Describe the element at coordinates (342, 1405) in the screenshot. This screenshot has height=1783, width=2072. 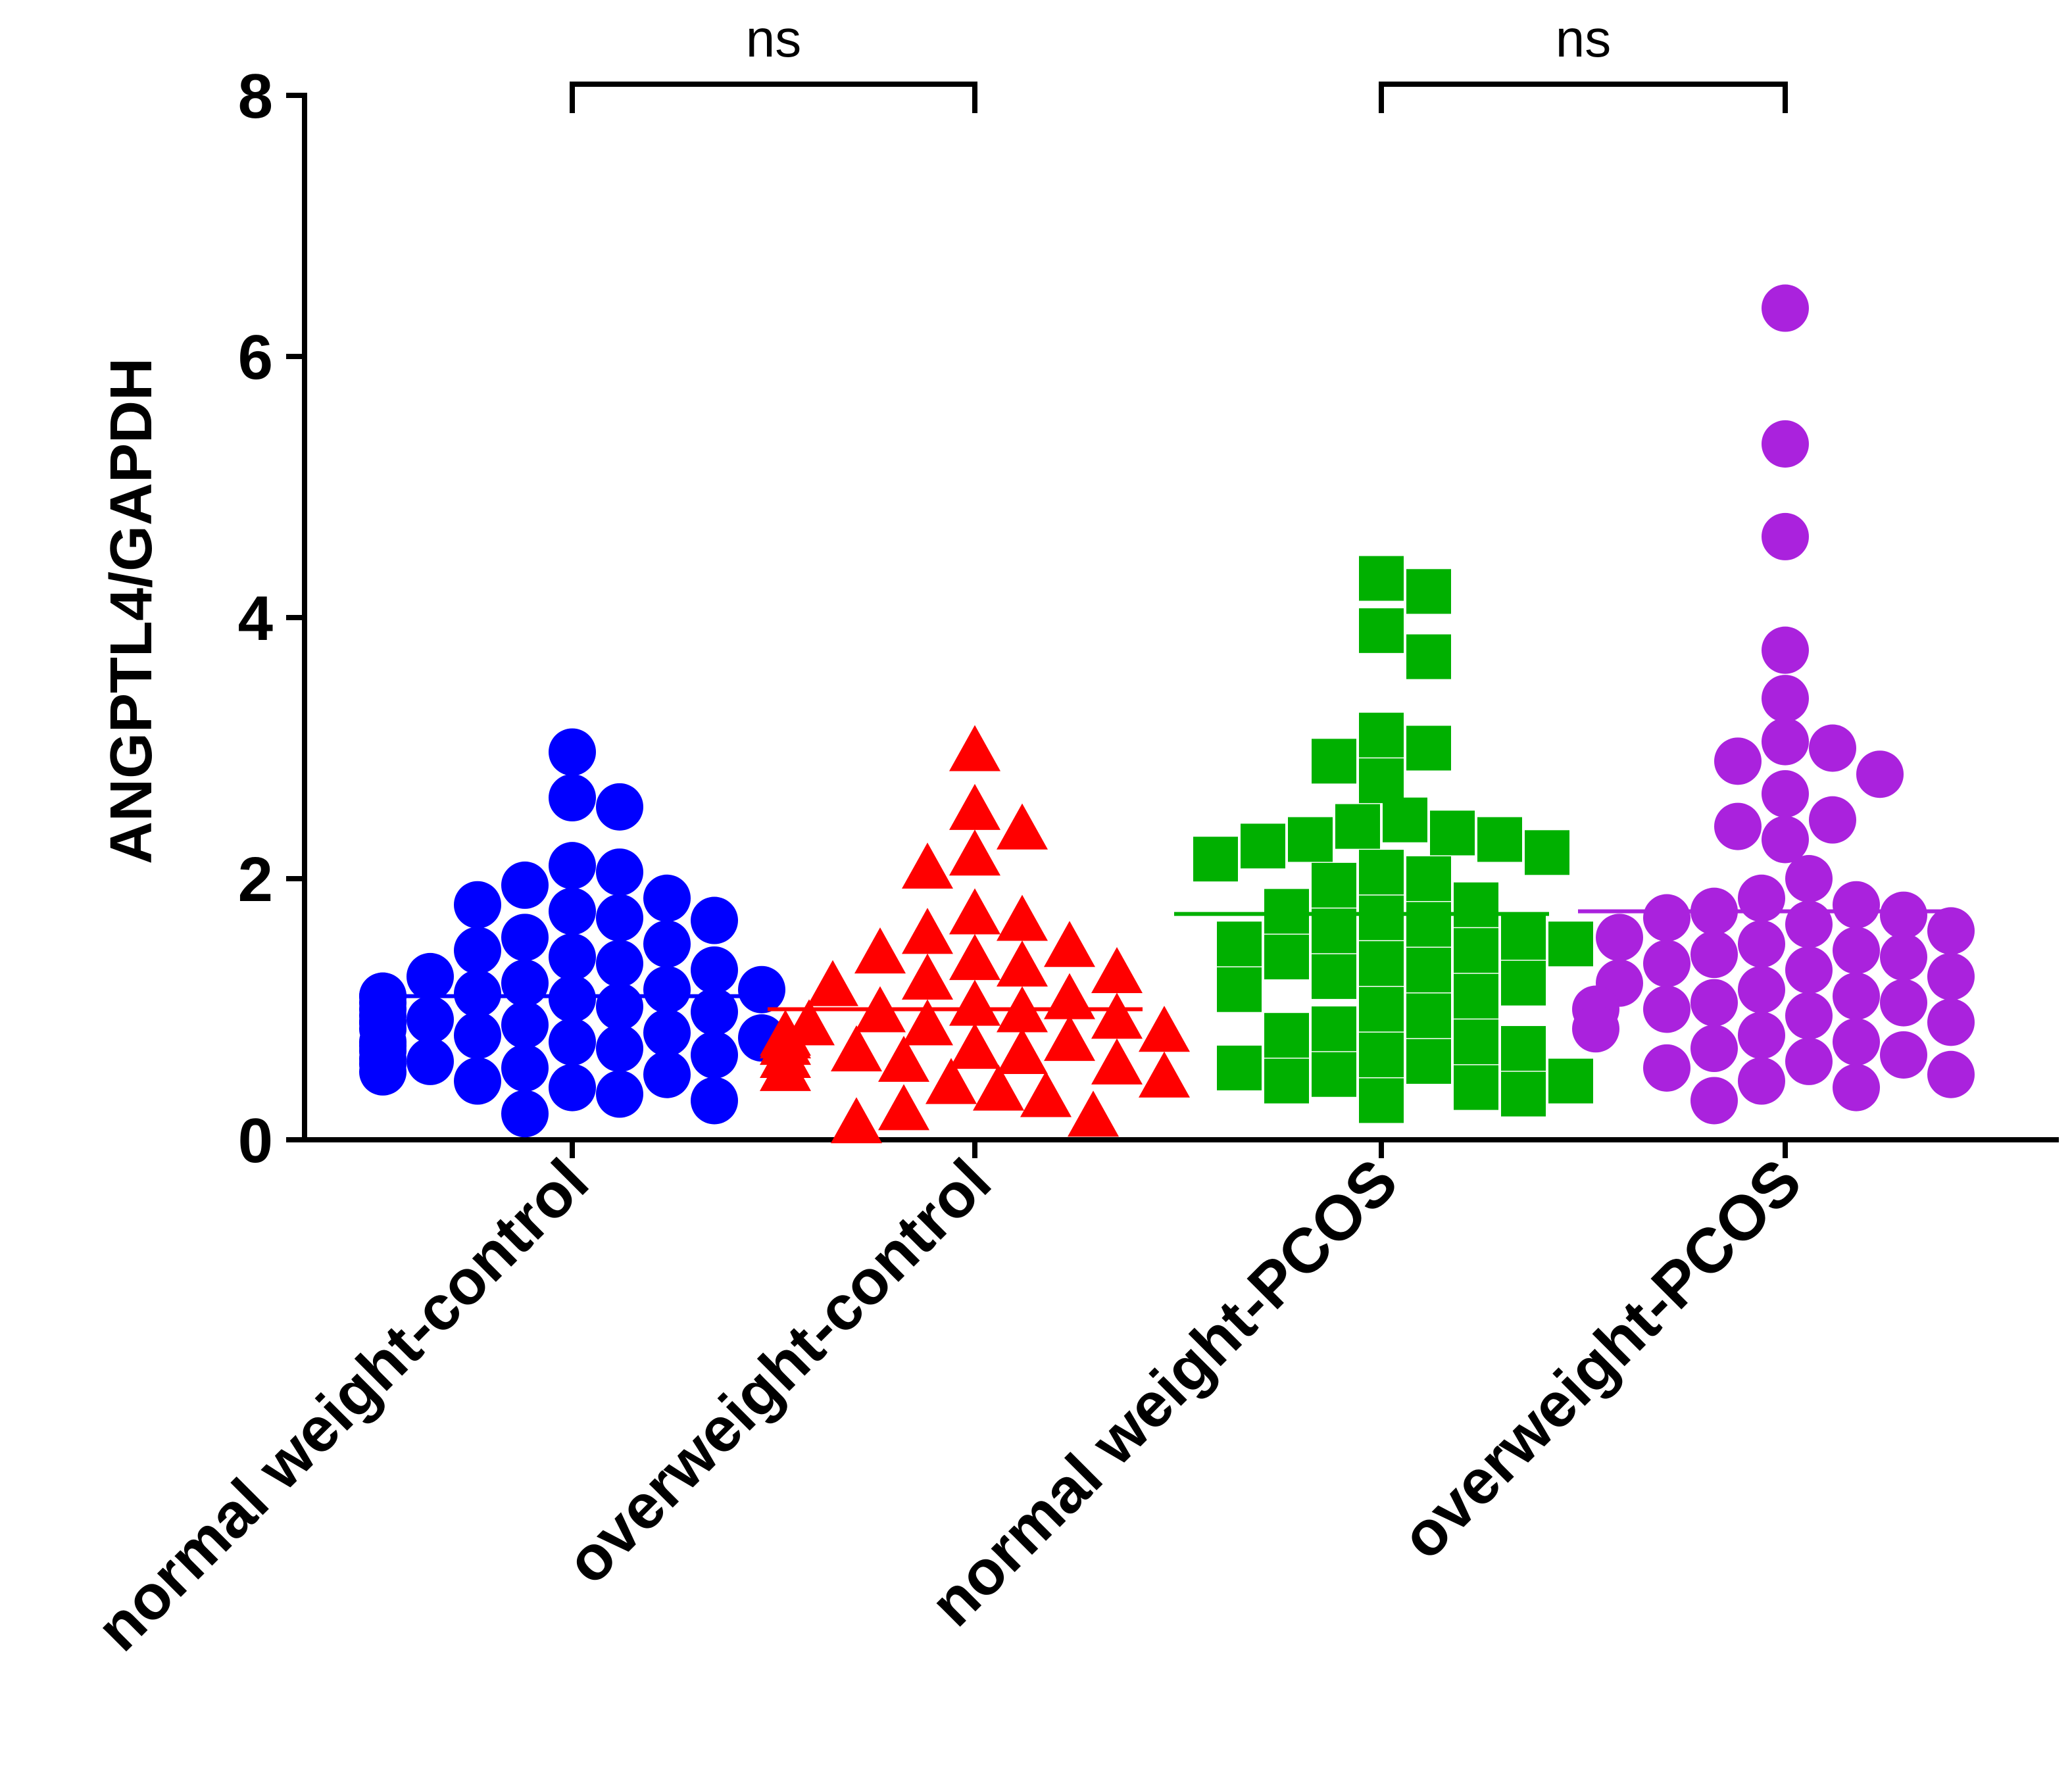
I see `x-tick-label-0: normal weight-control` at that location.